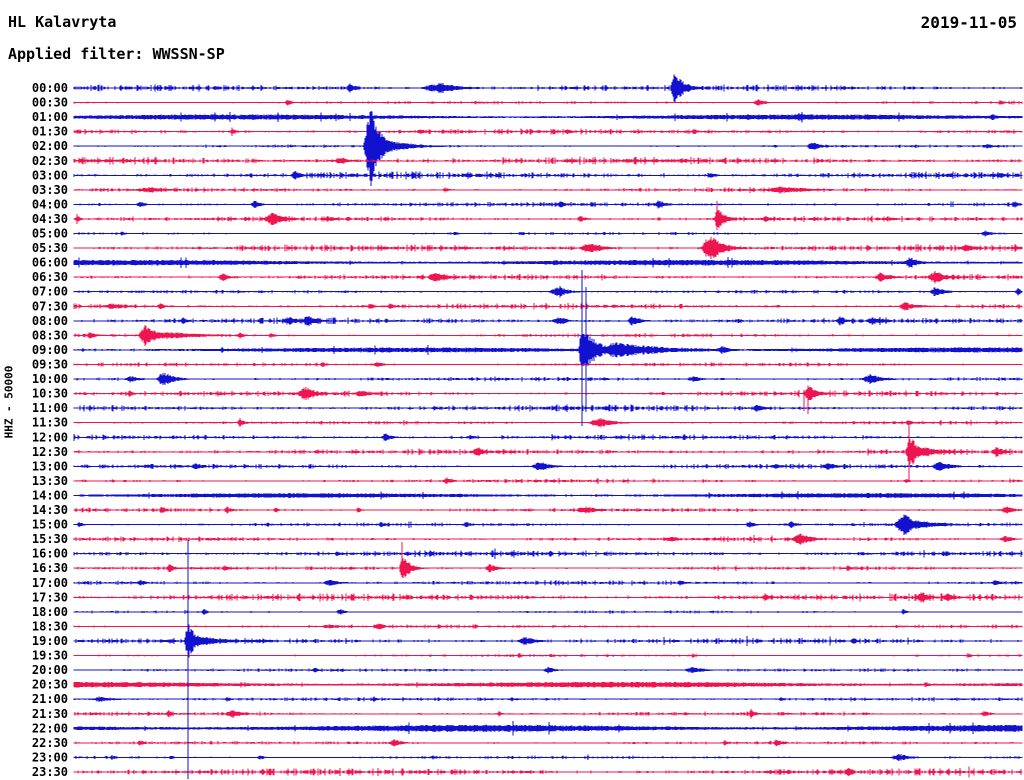 Image resolution: width=1024 pixels, height=780 pixels. What do you see at coordinates (548, 728) in the screenshot?
I see `seismogram-trace-22:00` at bounding box center [548, 728].